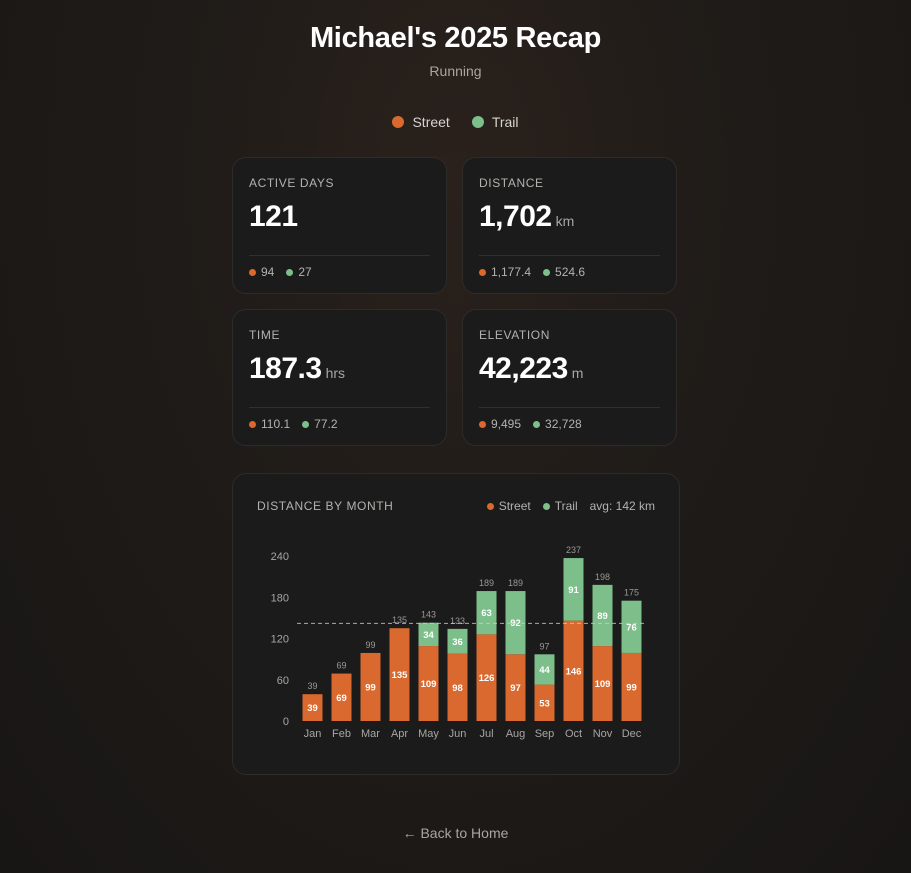 This screenshot has width=911, height=873. Describe the element at coordinates (399, 620) in the screenshot. I see `bar-total-label: 135` at that location.